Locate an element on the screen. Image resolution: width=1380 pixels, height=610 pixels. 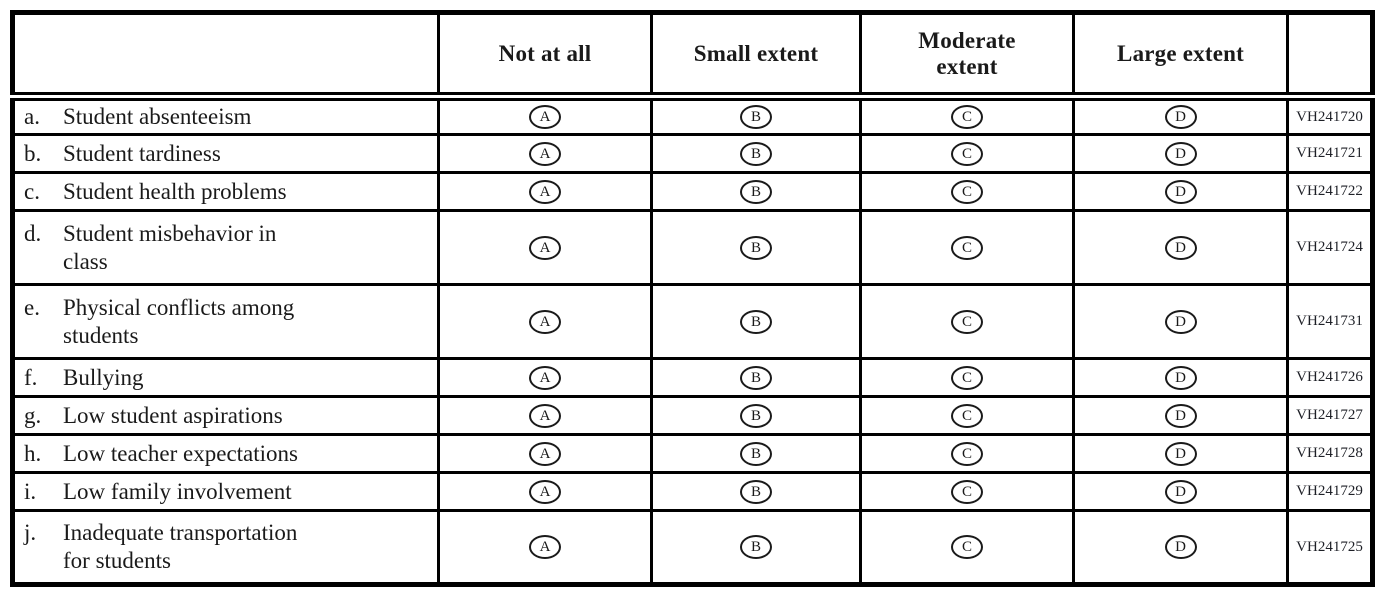
item-letter: c. is located at coordinates (32, 191).